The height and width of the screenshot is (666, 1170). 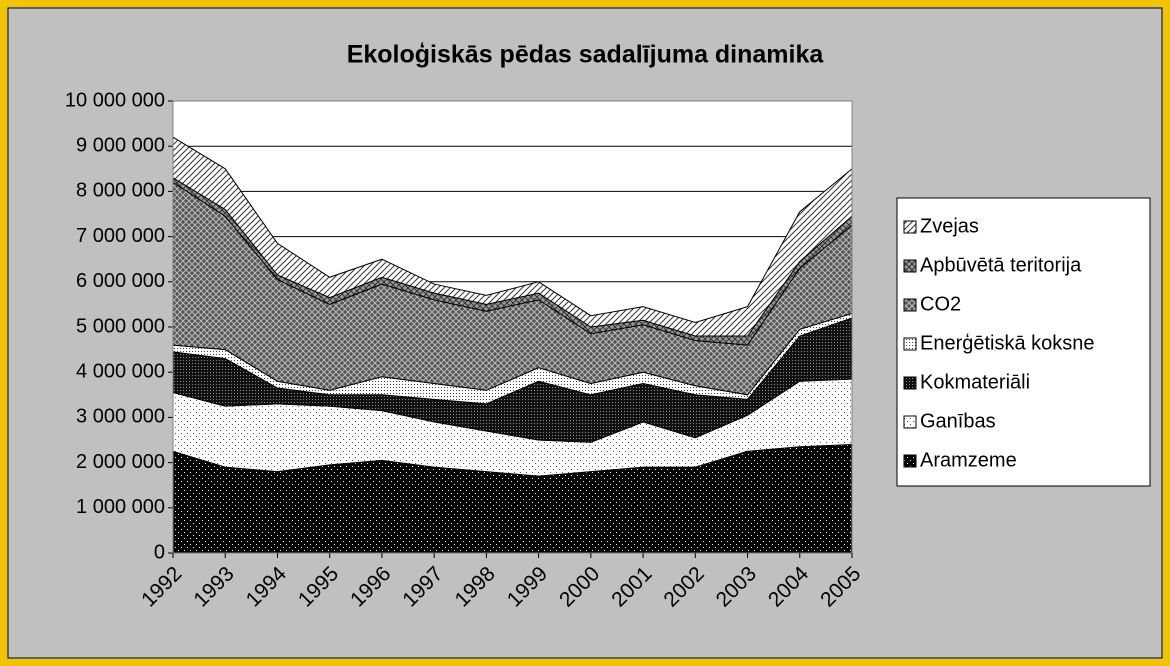 I want to click on legend-box, so click(x=1023, y=342).